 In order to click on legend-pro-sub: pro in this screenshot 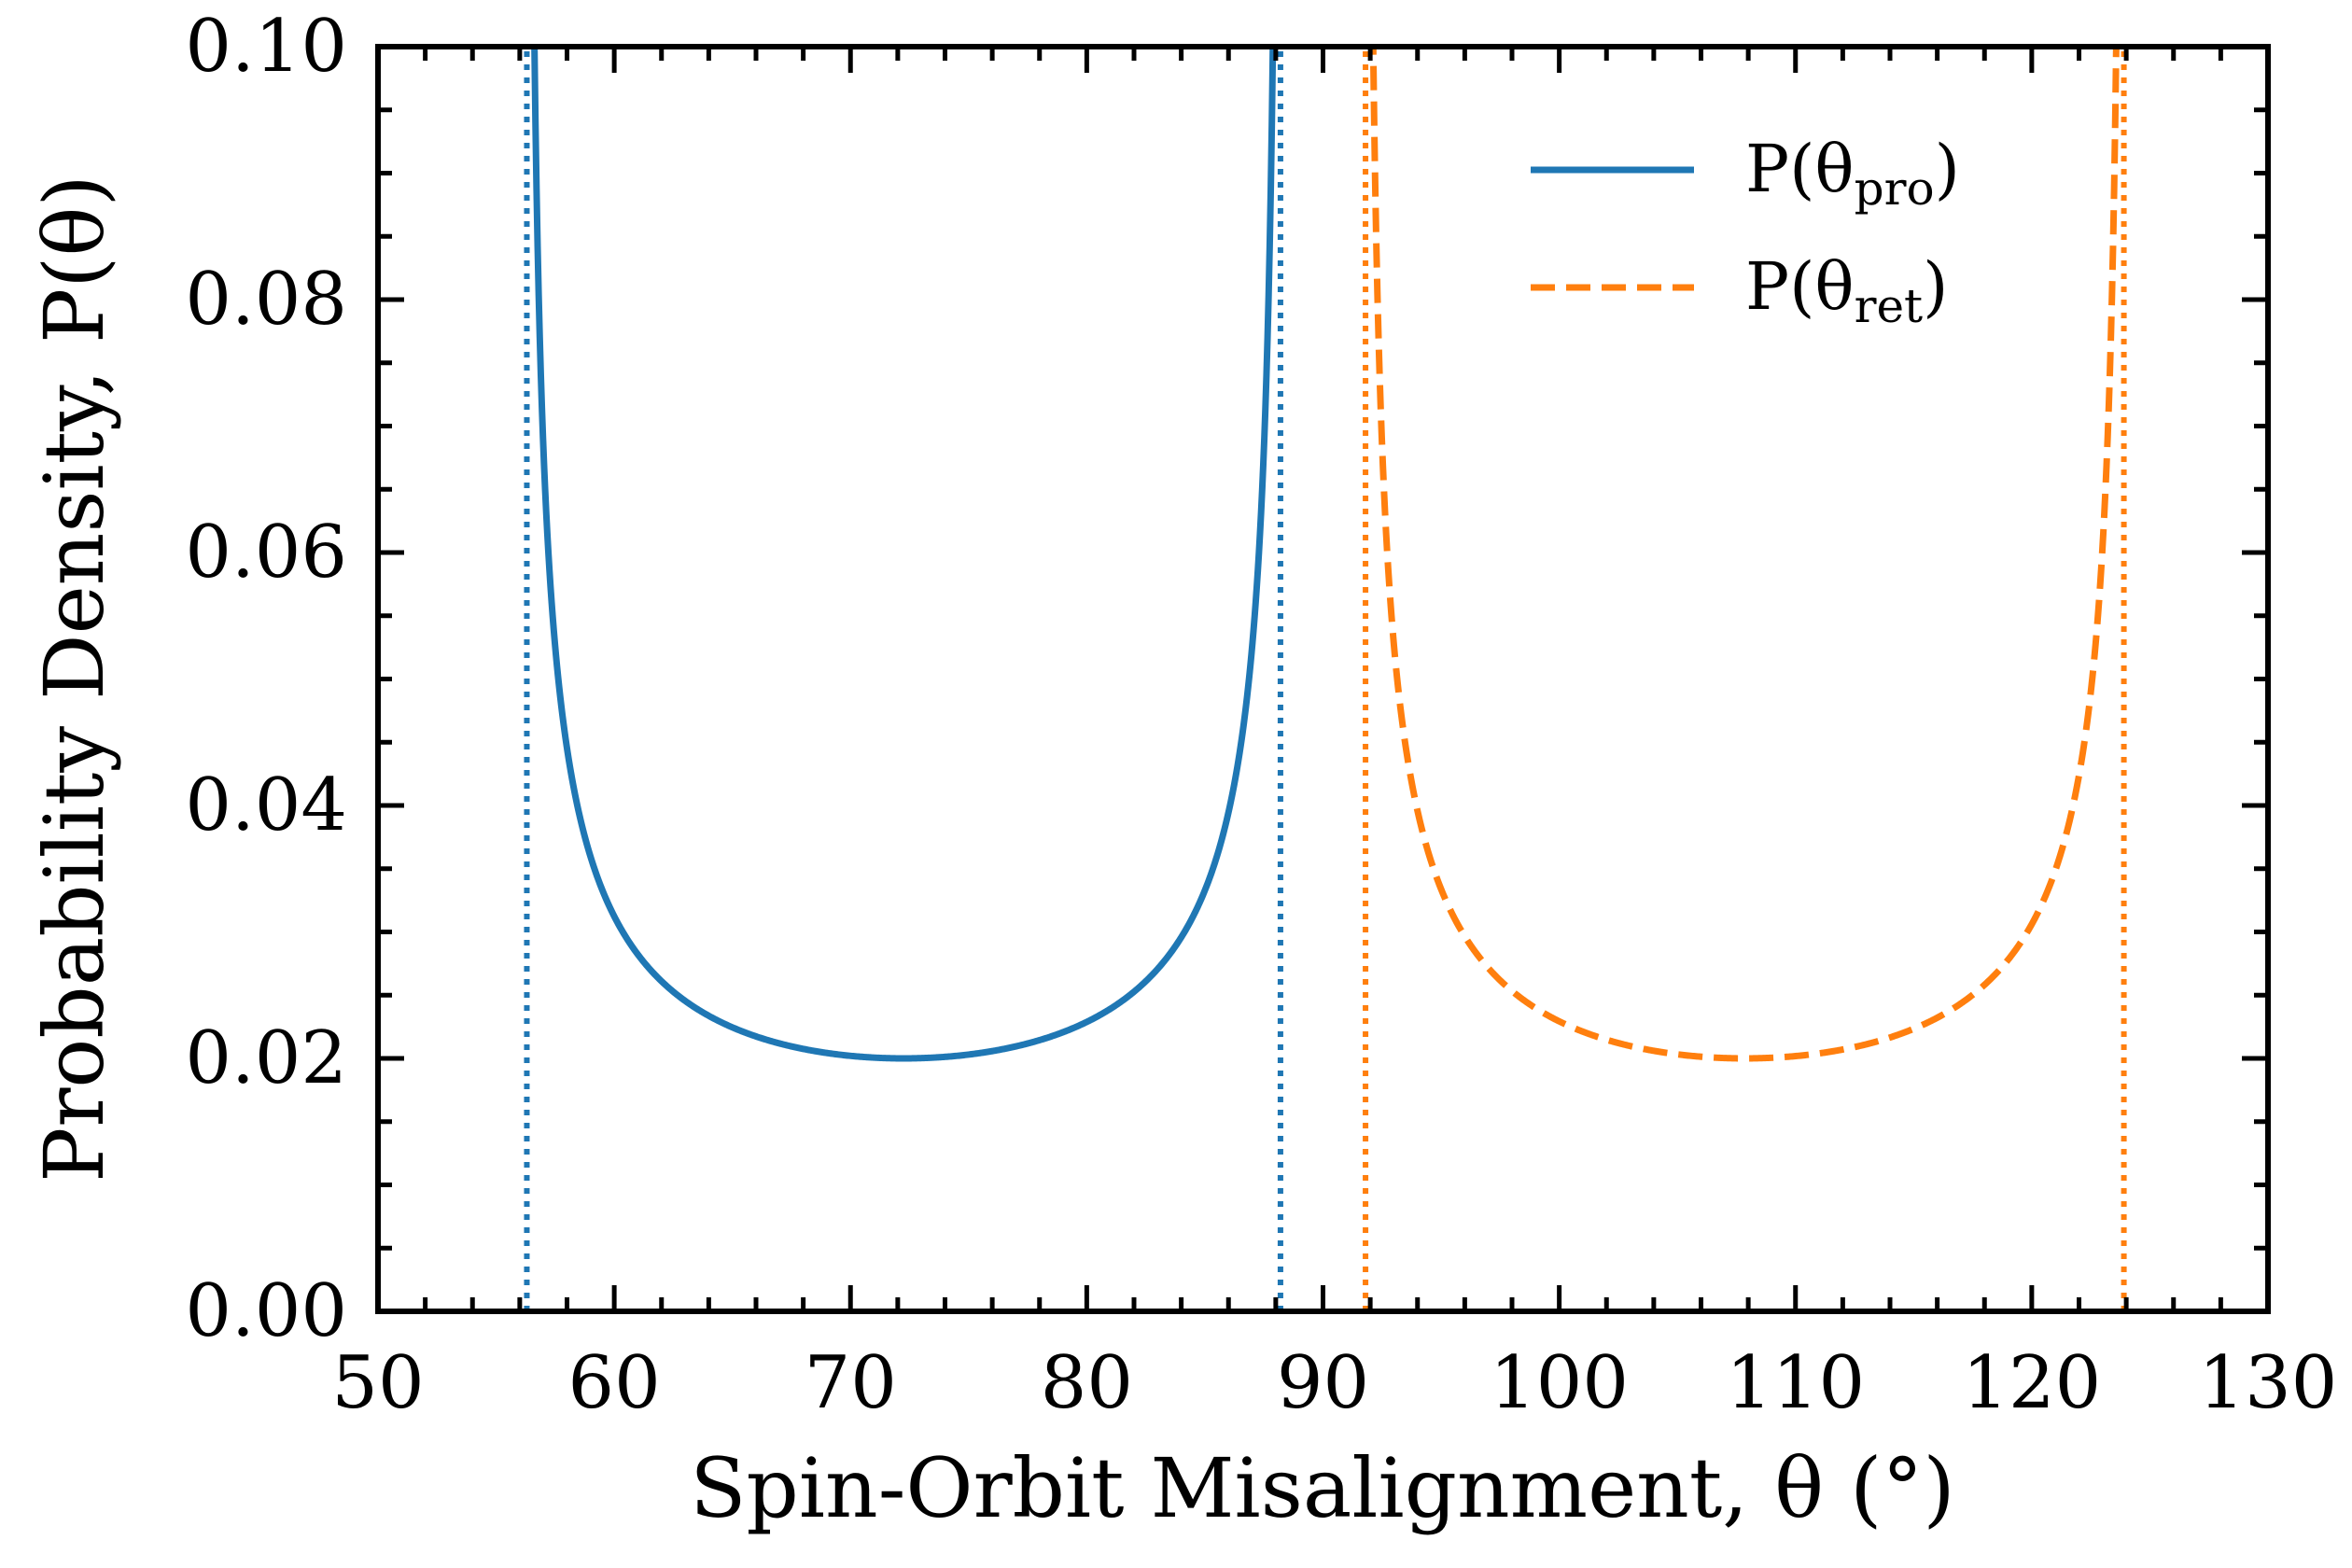, I will do `click(1895, 188)`.